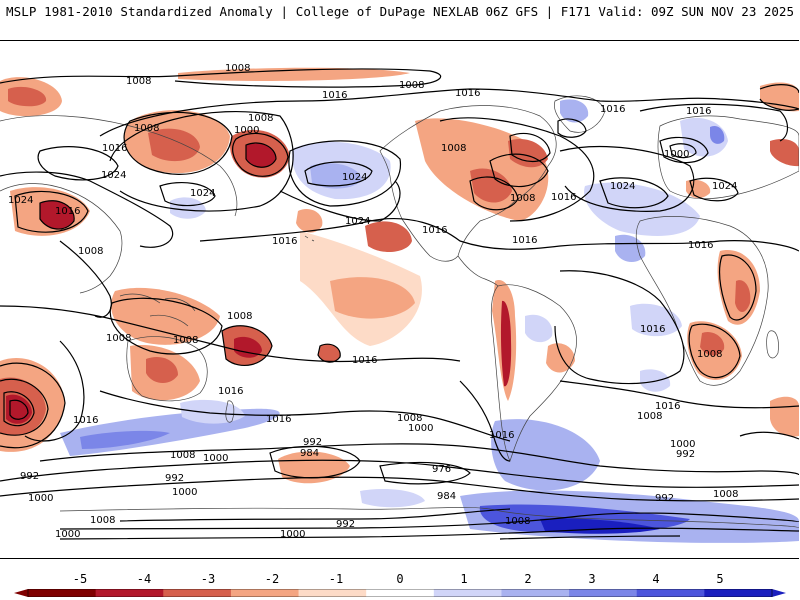 The height and width of the screenshot is (600, 800). Describe the element at coordinates (619, 327) in the screenshot. I see `isobar-1016-atlantic` at that location.